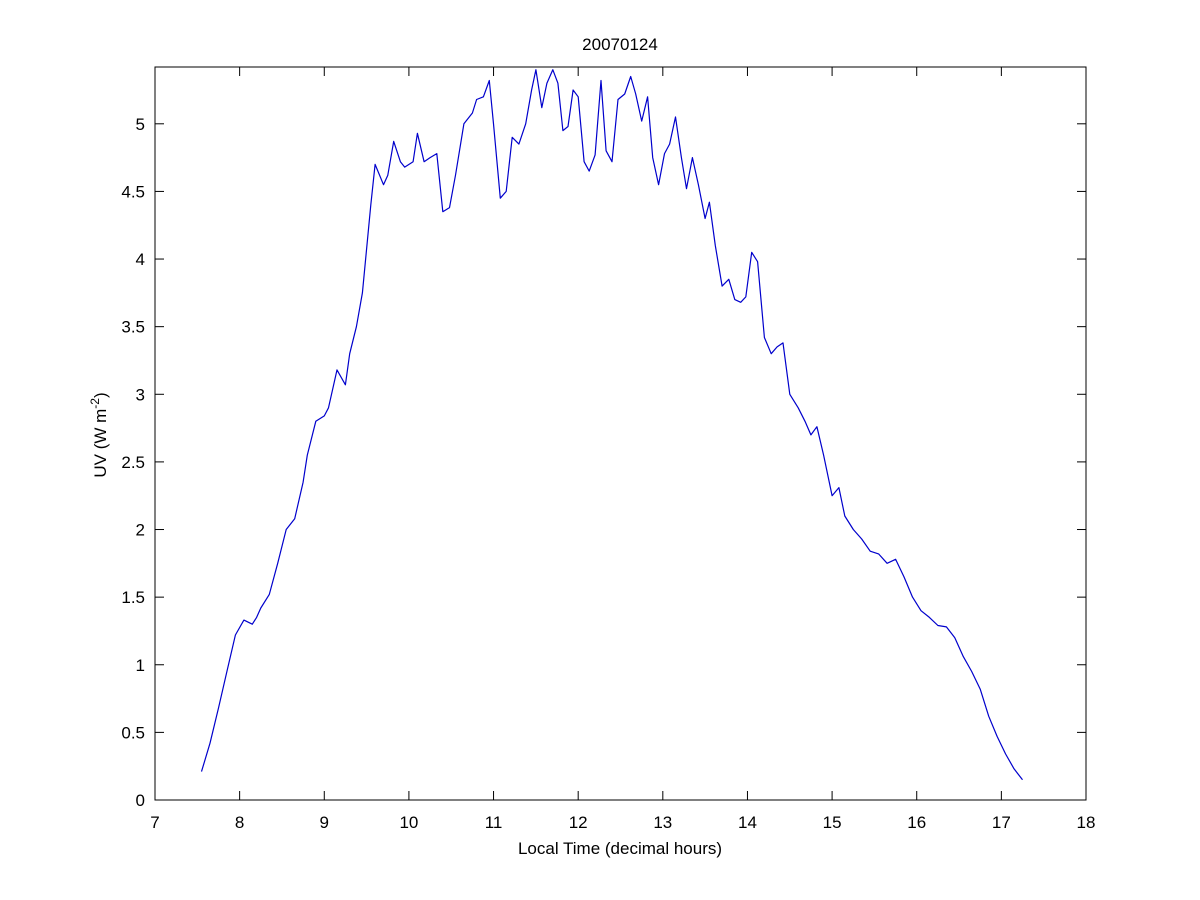 The image size is (1200, 900). What do you see at coordinates (100, 443) in the screenshot?
I see `y-axis-title-main: UV (W m` at bounding box center [100, 443].